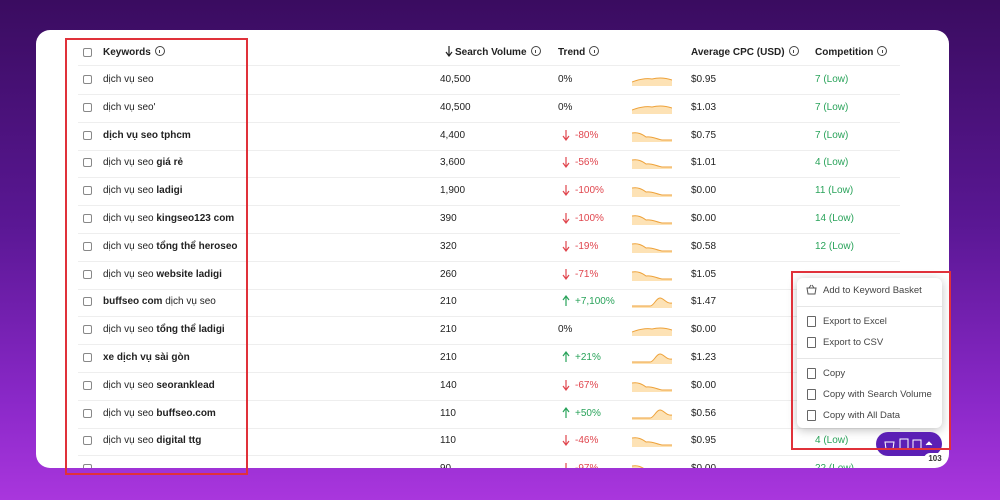 This screenshot has height=500, width=1000. What do you see at coordinates (738, 52) in the screenshot?
I see `header-text: Average CPC (USD)` at bounding box center [738, 52].